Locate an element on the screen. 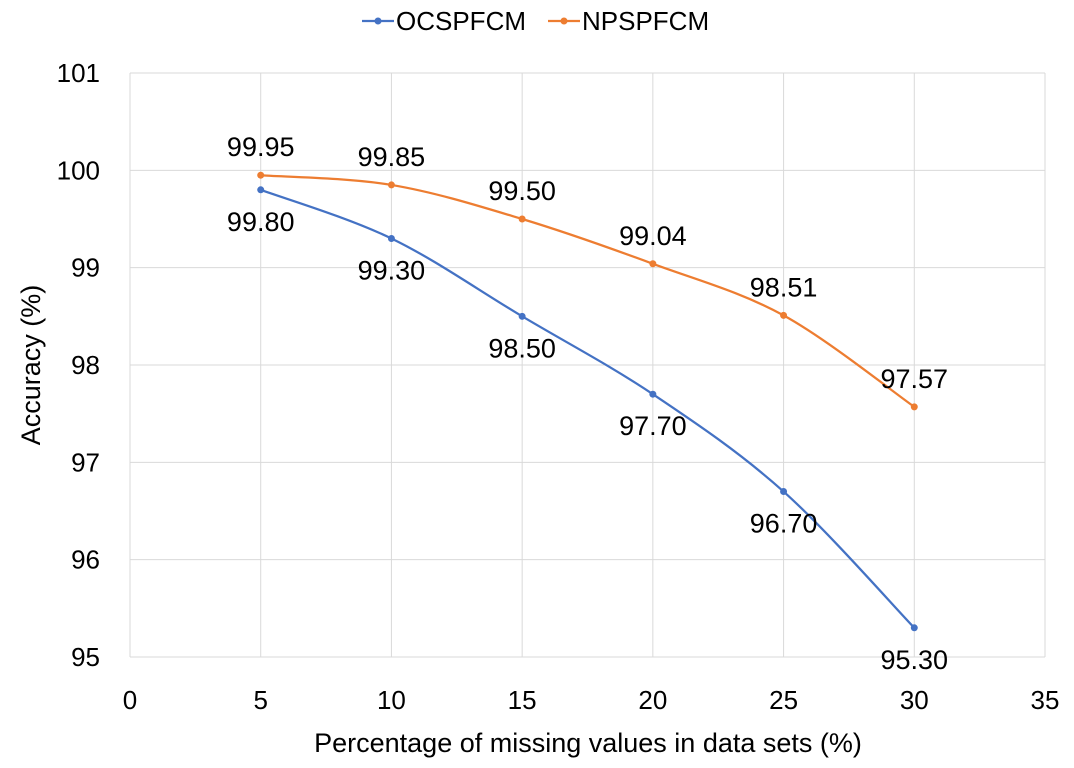 The height and width of the screenshot is (768, 1074). legend-item-npspfcm: NPSPFCM is located at coordinates (628, 21).